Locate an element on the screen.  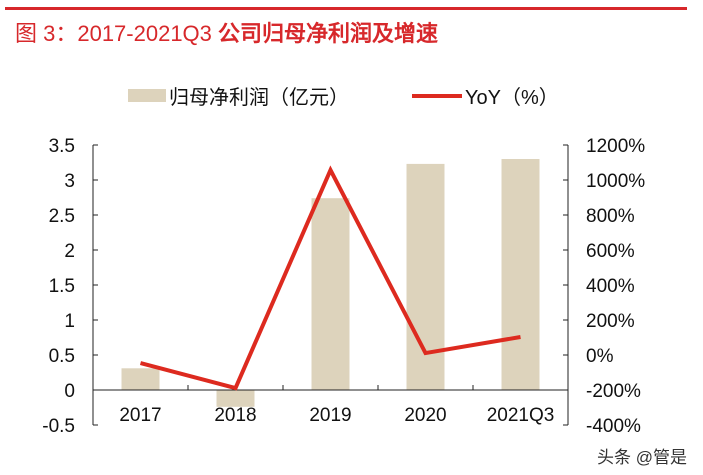
left-tick-label: -0.5 is located at coordinates (58, 426).